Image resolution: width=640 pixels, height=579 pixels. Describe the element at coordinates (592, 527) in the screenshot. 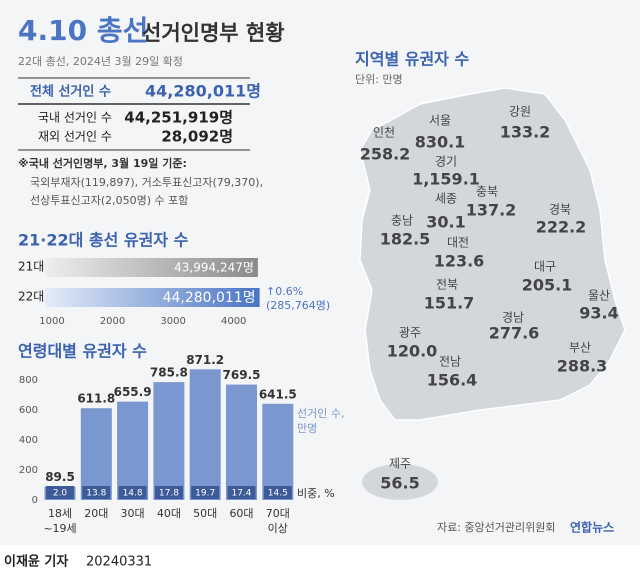

I see `logo: 연합뉴스` at that location.